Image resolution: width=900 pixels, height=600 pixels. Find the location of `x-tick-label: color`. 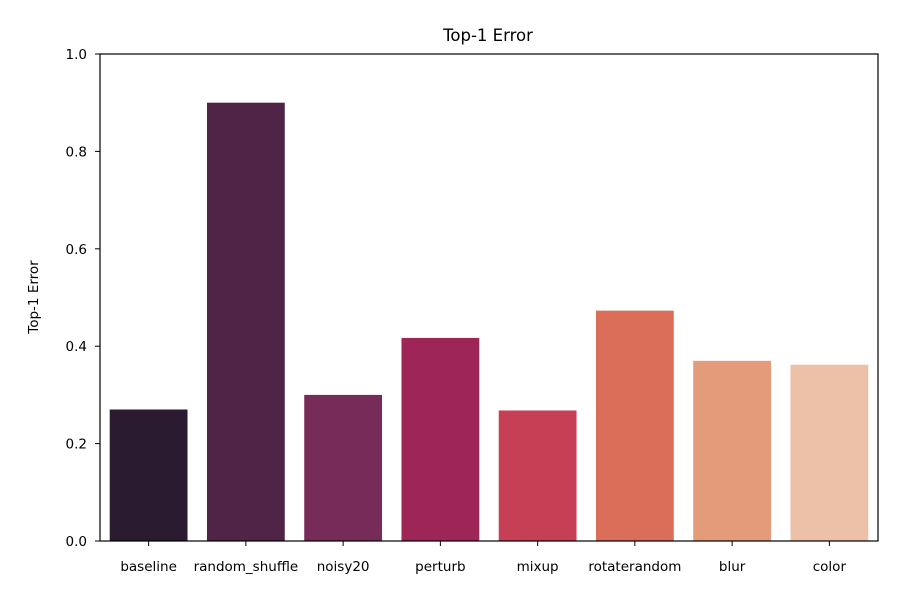

x-tick-label: color is located at coordinates (830, 567).